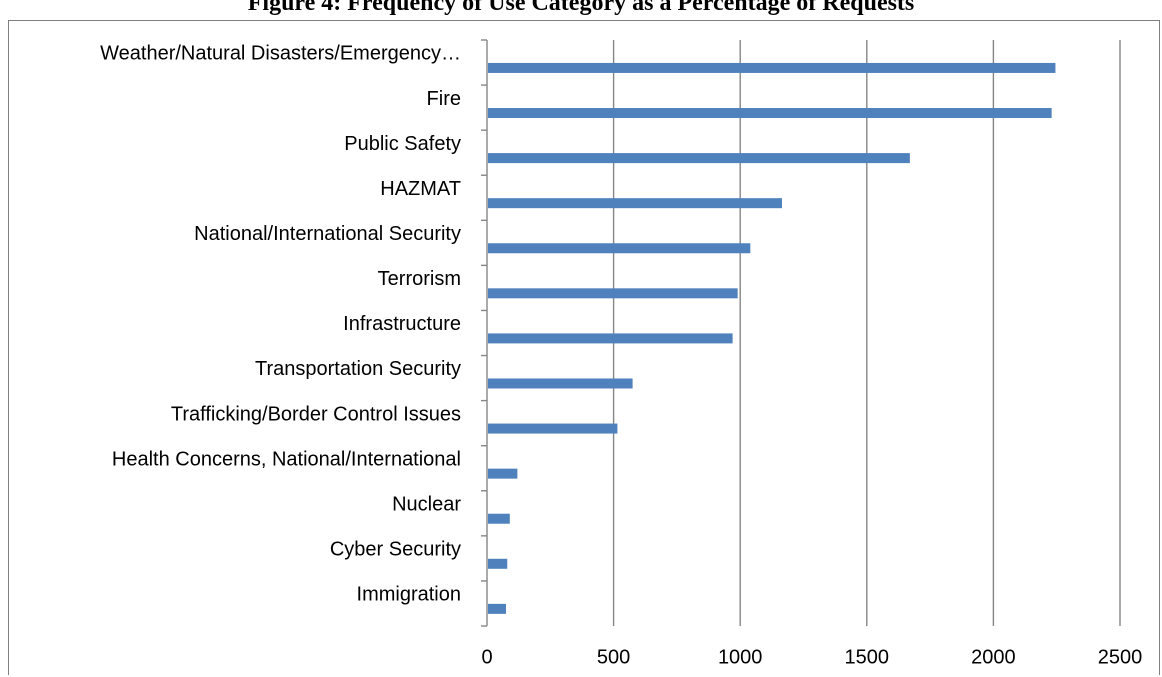  I want to click on category-label: Health Concerns, National/International, so click(286, 459).